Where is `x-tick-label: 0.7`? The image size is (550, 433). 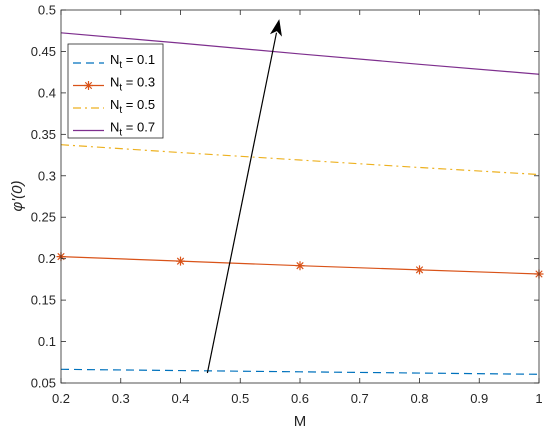 x-tick-label: 0.7 is located at coordinates (360, 398).